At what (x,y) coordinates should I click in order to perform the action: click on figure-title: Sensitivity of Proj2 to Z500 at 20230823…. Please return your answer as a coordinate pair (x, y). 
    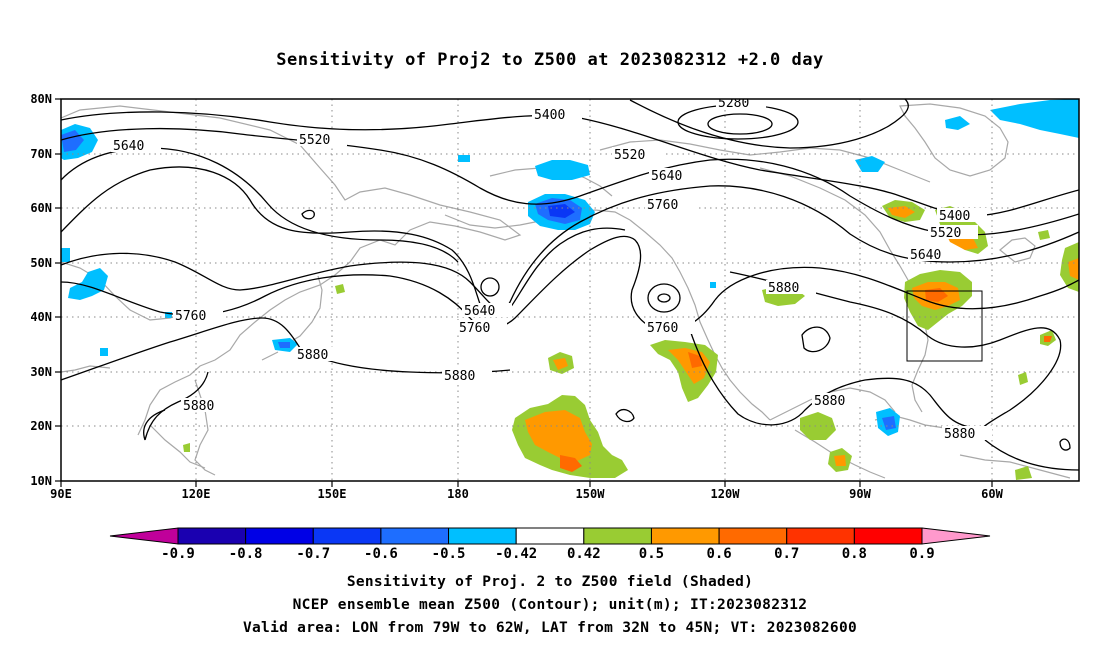
    Looking at the image, I should click on (550, 60).